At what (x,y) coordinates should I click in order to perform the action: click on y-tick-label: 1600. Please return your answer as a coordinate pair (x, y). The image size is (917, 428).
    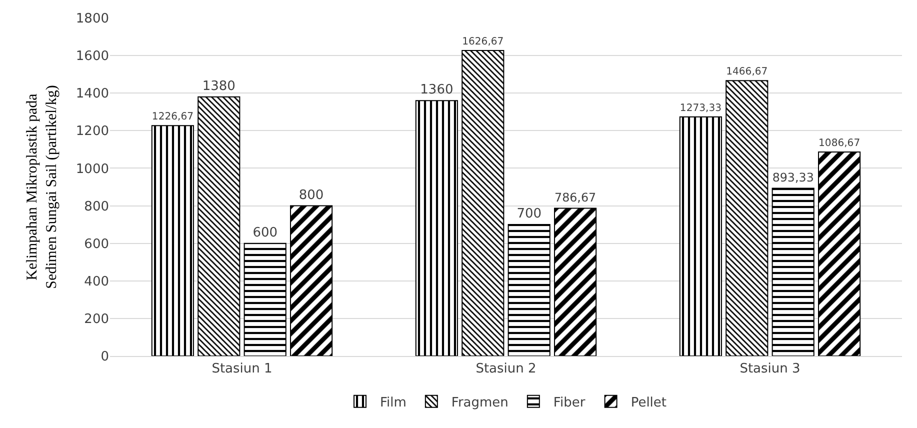
    Looking at the image, I should click on (92, 56).